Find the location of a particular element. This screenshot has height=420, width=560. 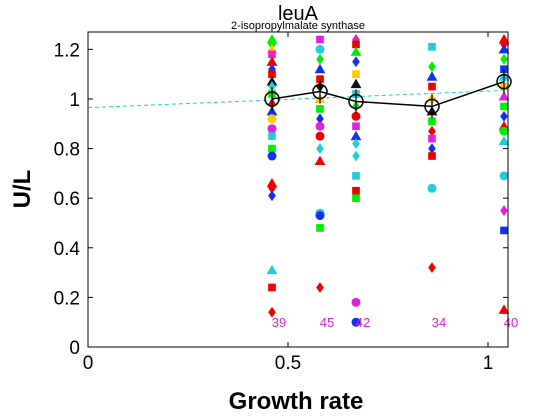

y-tick-label: 0.8 is located at coordinates (67, 150).